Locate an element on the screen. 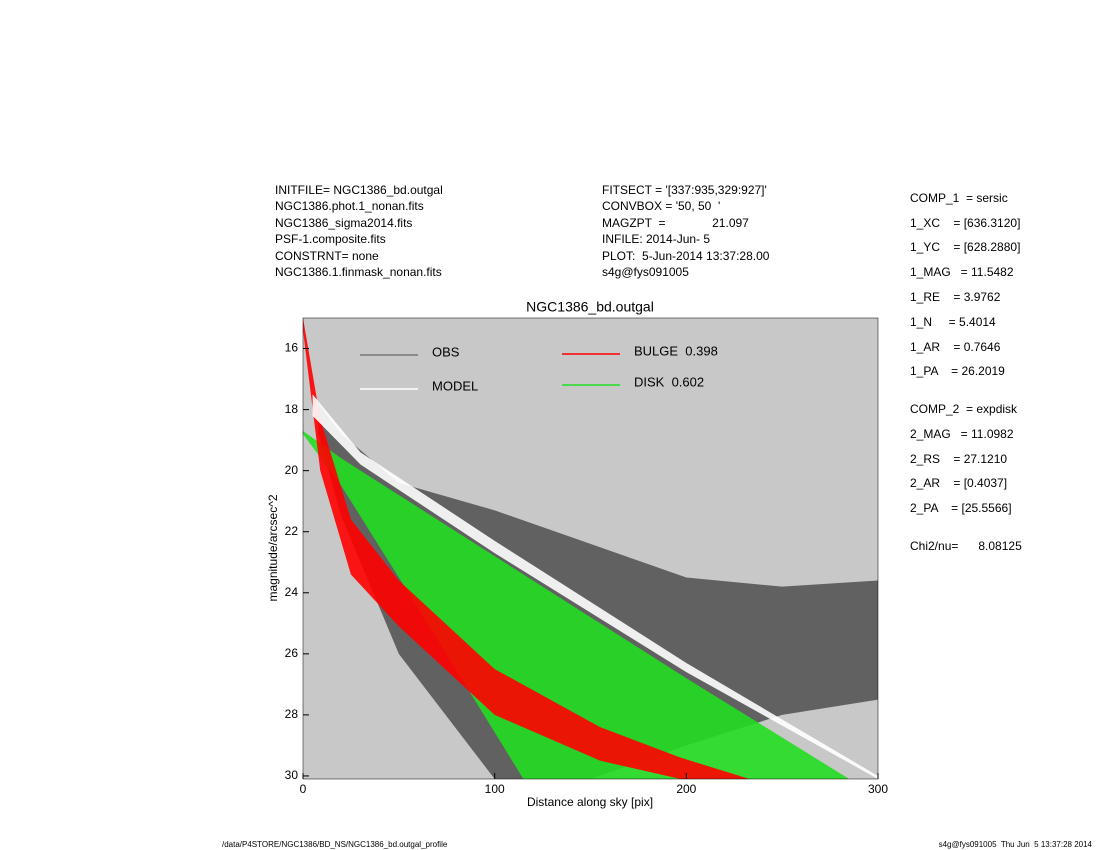  info-right: 2_MAG = 11.0982 is located at coordinates (962, 434).